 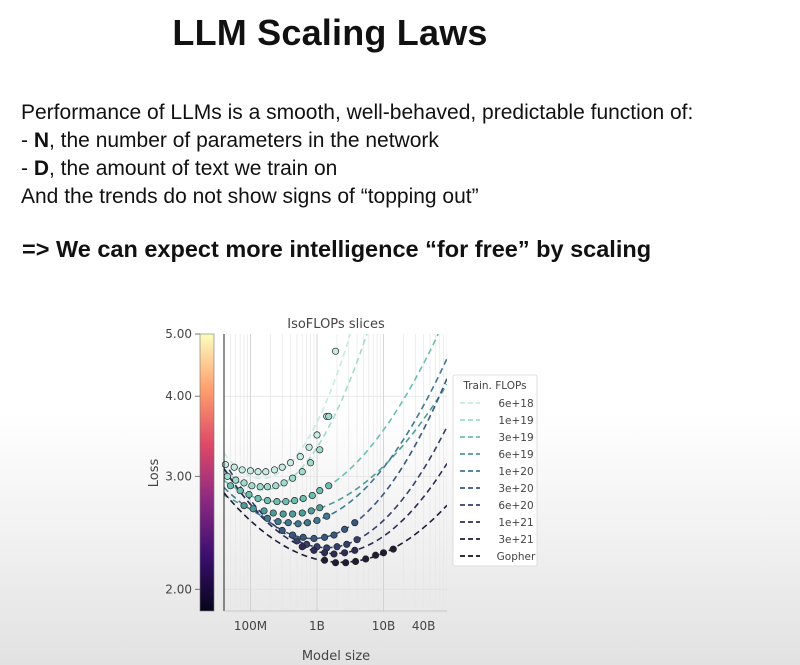 What do you see at coordinates (334, 626) in the screenshot?
I see `x-axis-ticks: 100M 1B 10B 40B` at bounding box center [334, 626].